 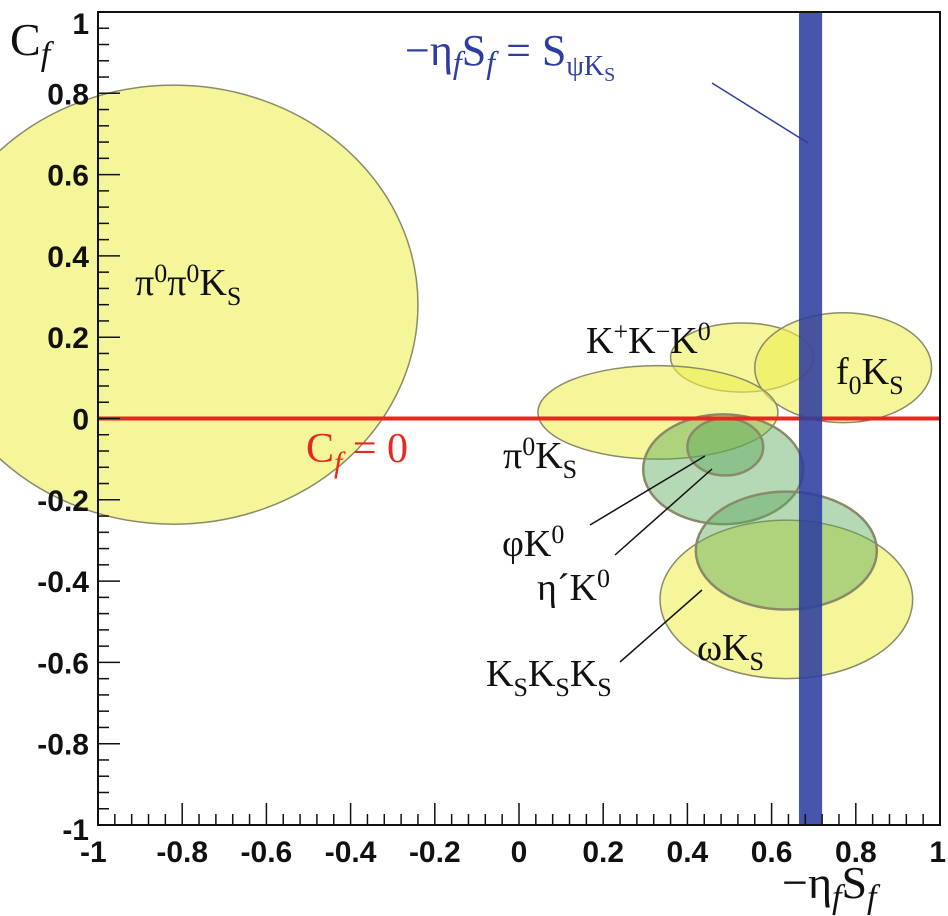 I want to click on y-tick-label: 0.2, so click(x=68, y=338).